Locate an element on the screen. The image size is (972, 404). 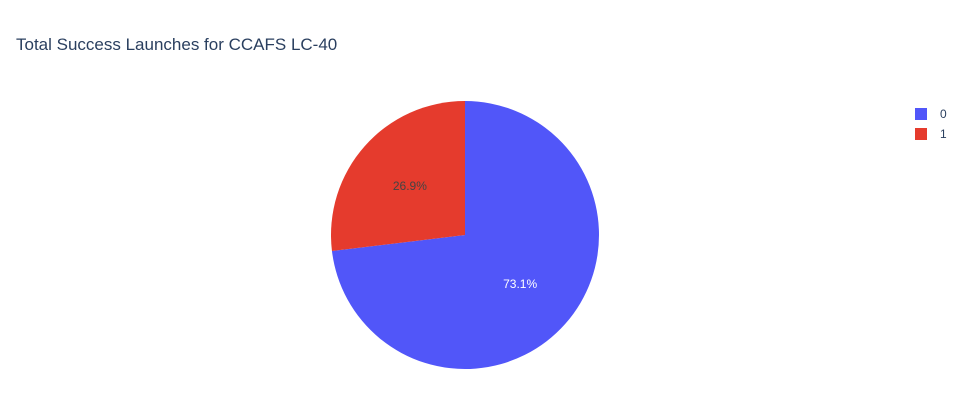
slice-percent-label-0: 73.1% is located at coordinates (520, 284).